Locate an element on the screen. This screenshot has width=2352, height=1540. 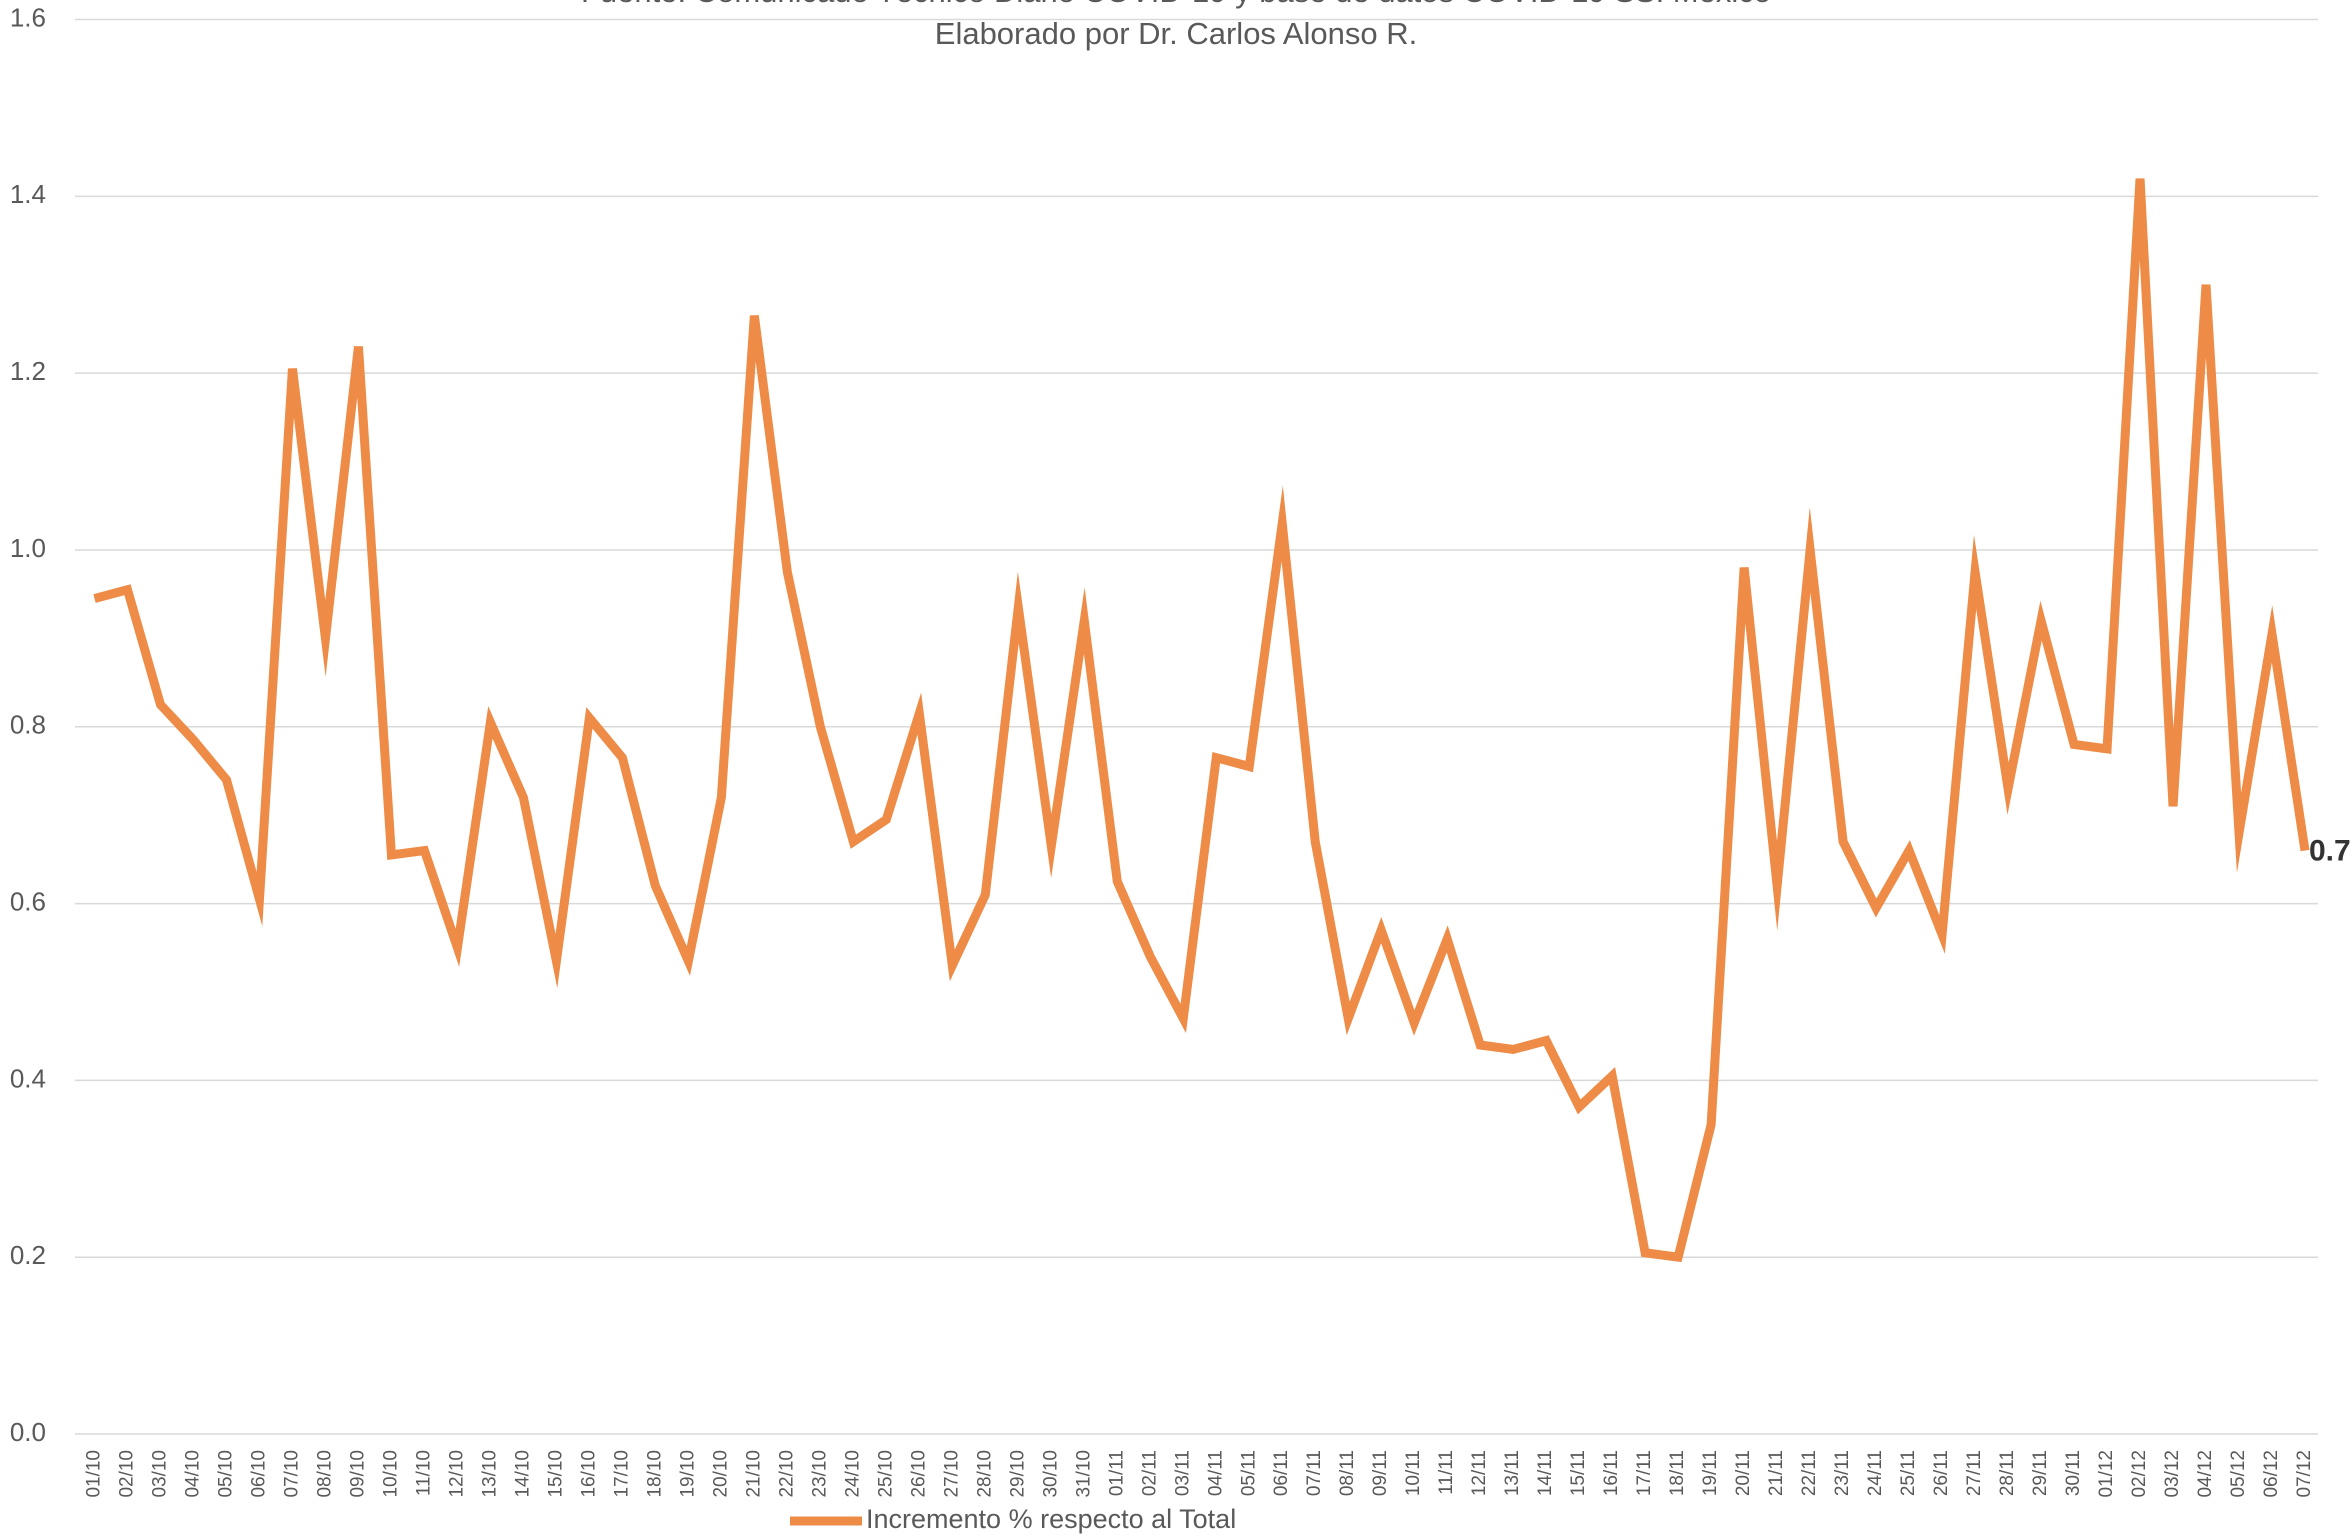
x-tick-label: 07/10 is located at coordinates (291, 1474).